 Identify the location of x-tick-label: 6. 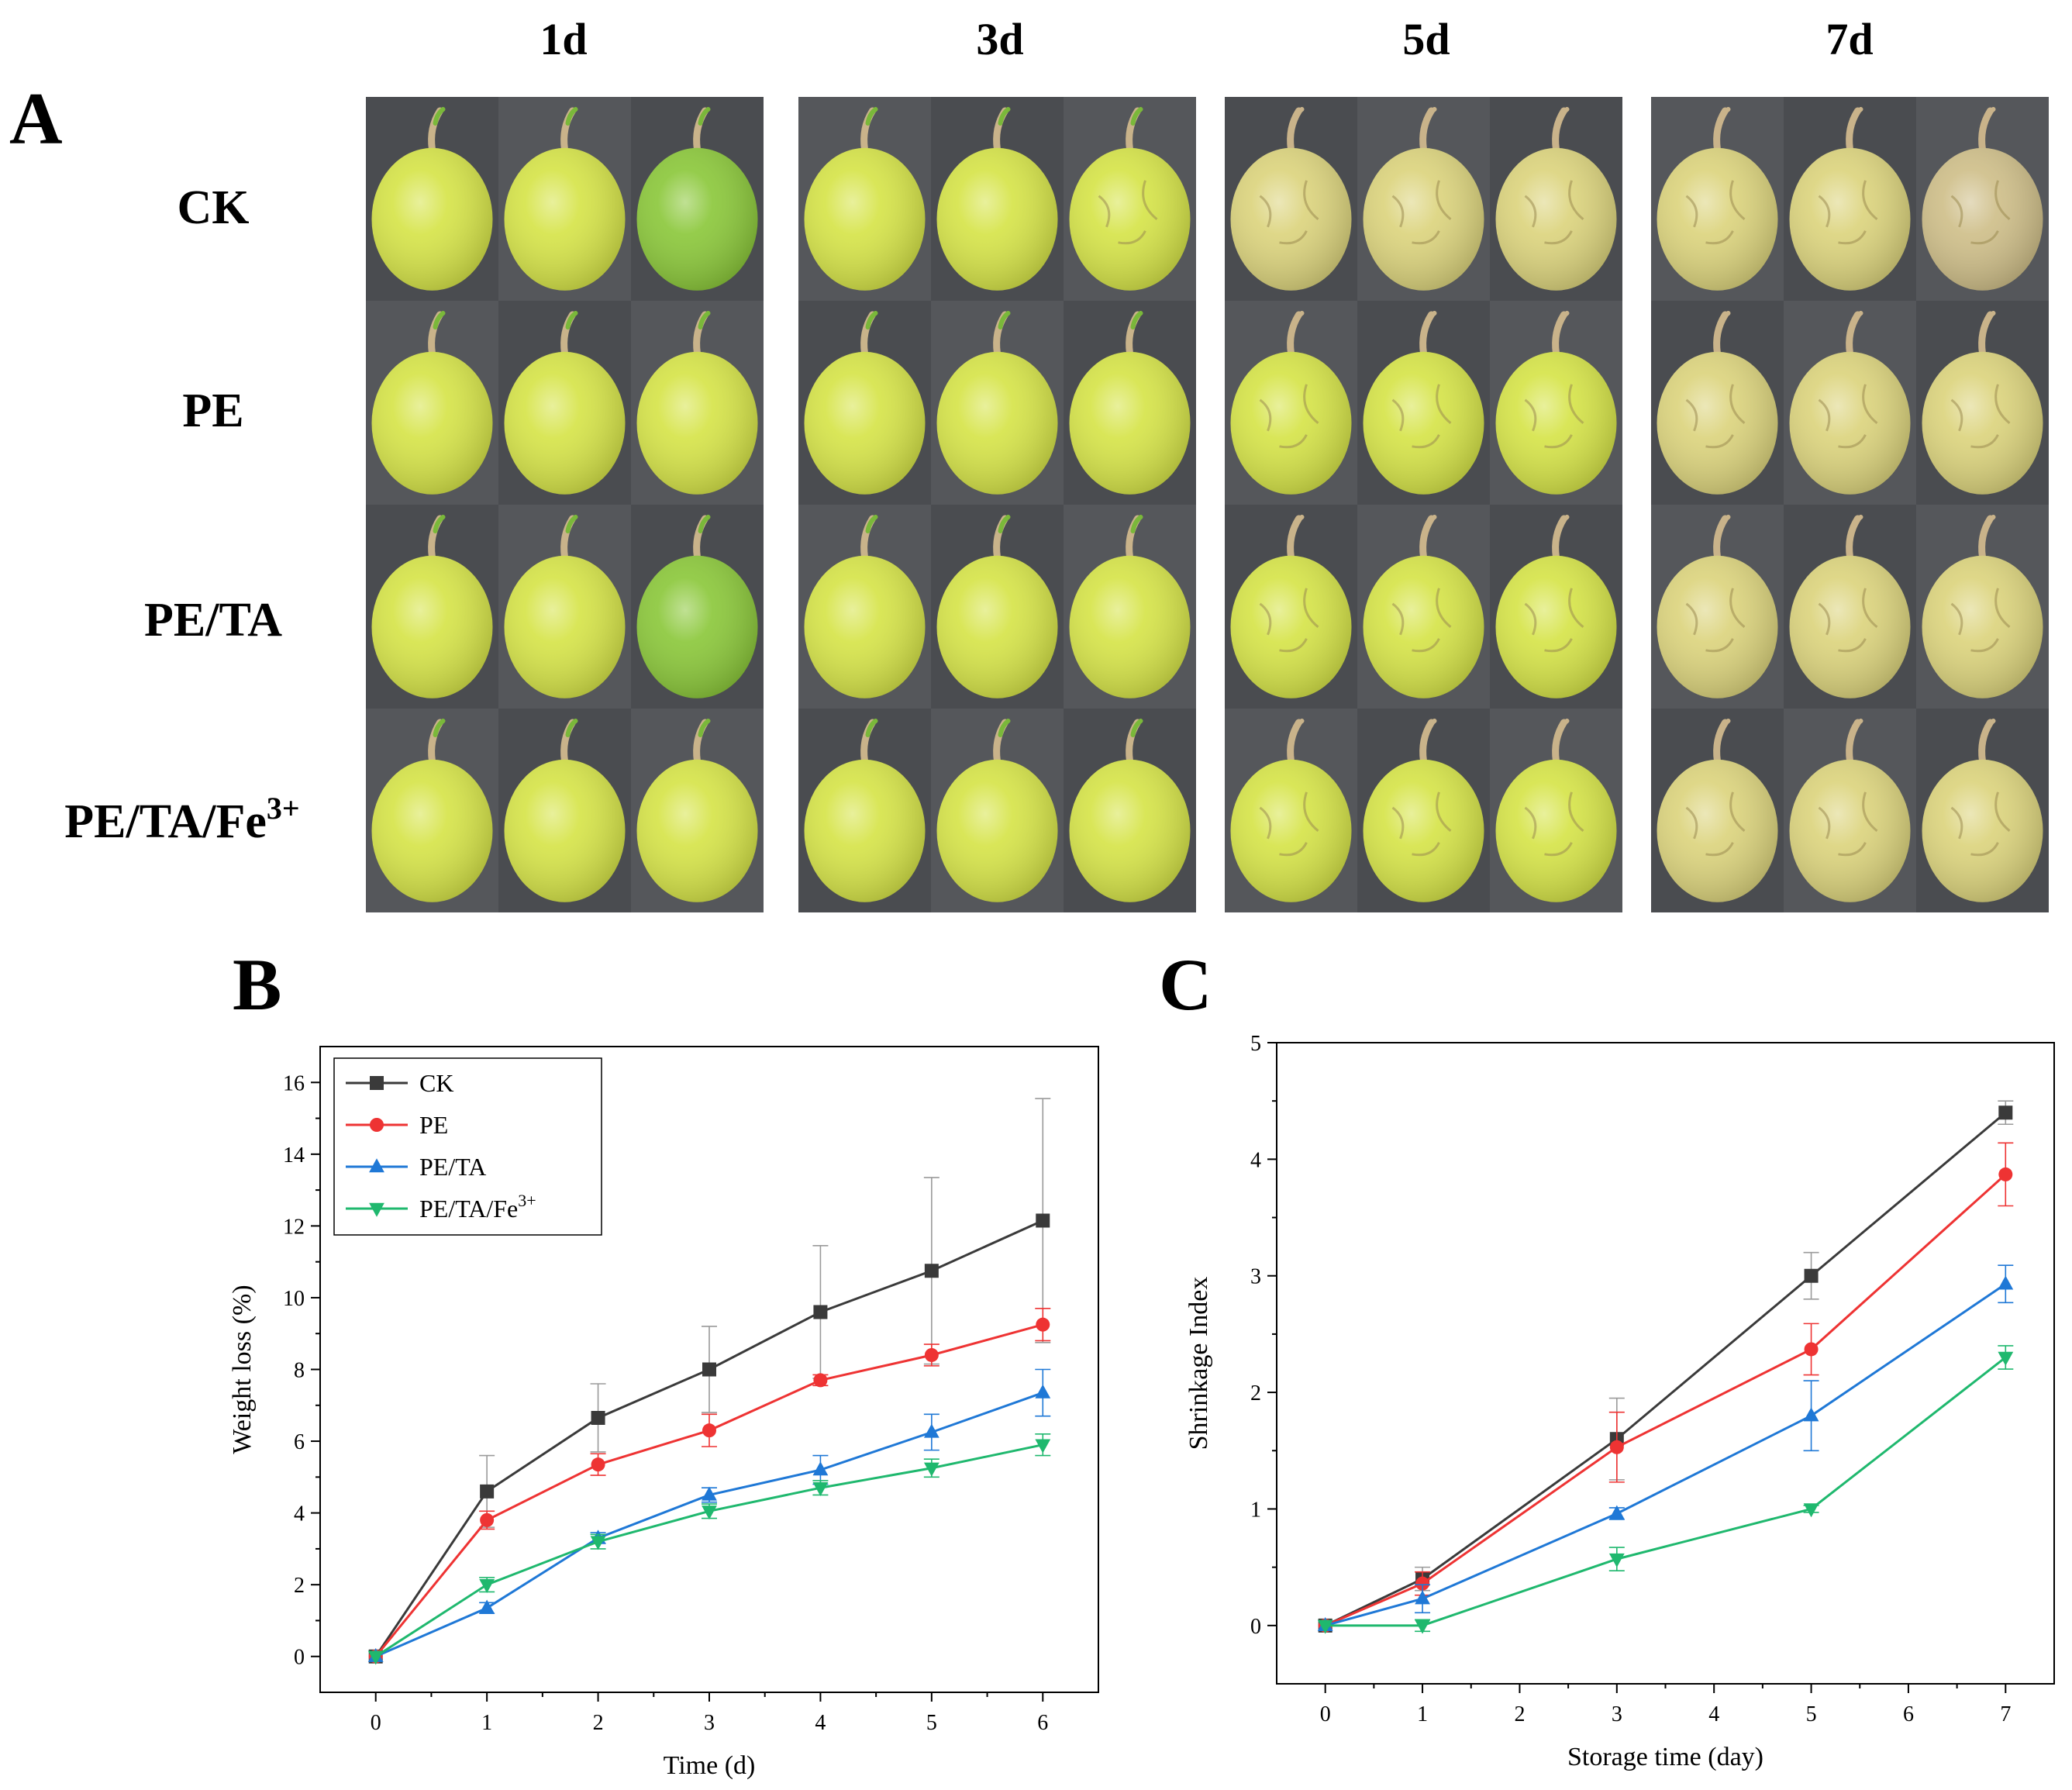
(1908, 1714).